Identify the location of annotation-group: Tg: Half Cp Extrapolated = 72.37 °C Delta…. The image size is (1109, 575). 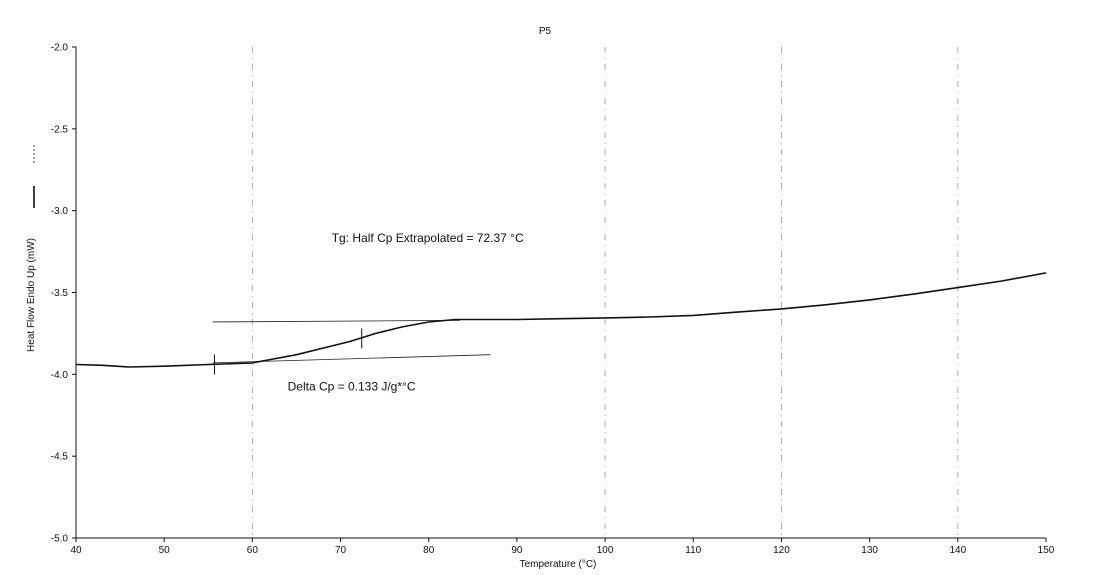
(406, 312).